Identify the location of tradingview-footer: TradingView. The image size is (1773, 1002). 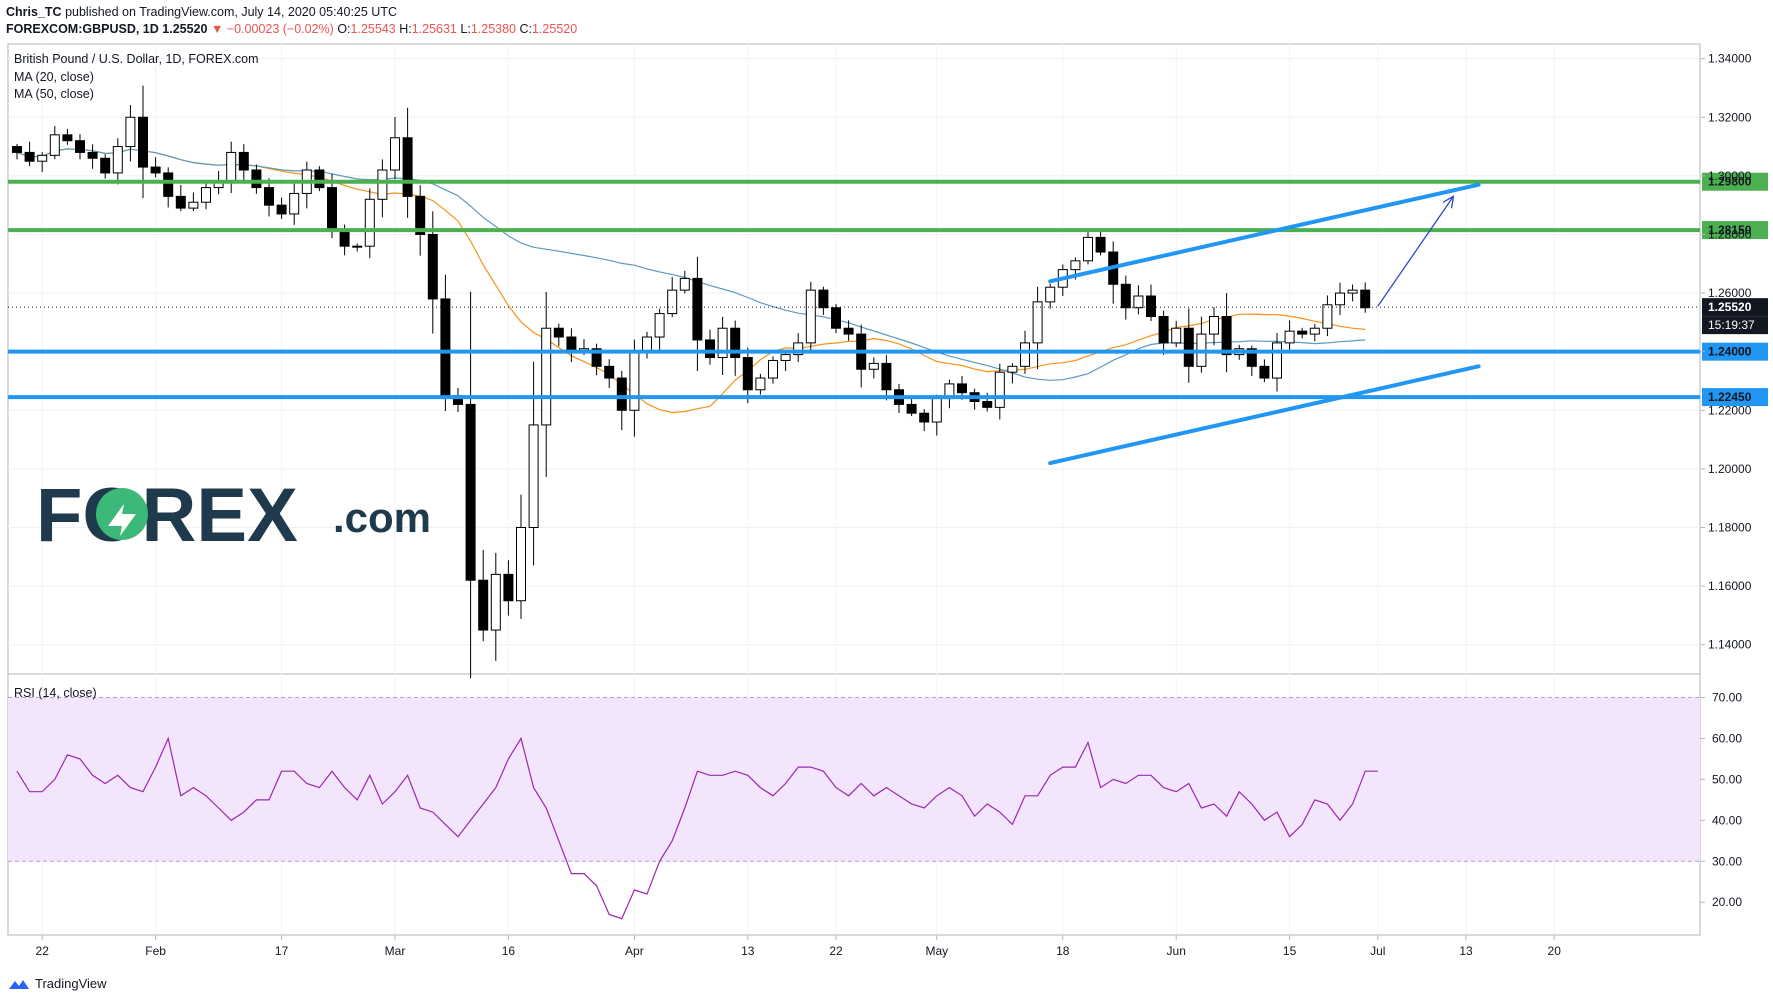
(57, 983).